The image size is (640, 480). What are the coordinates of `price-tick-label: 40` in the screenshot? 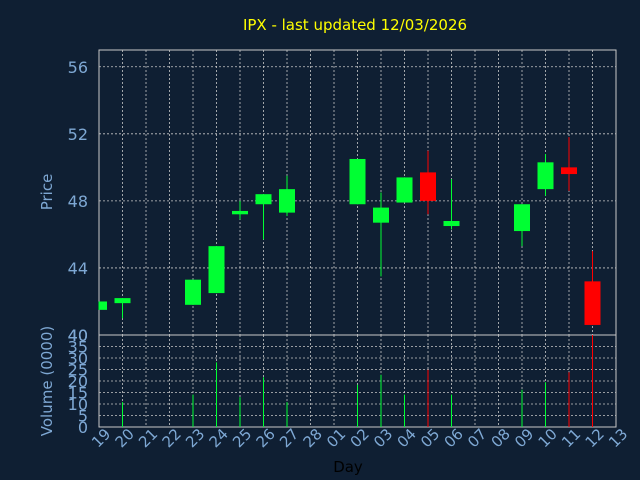 It's located at (78, 335).